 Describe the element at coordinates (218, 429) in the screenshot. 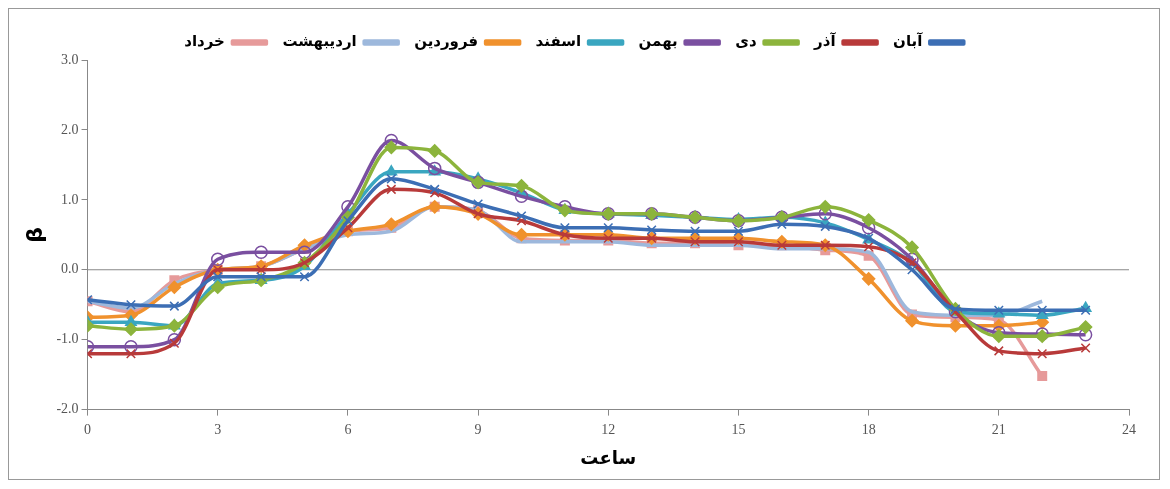

I see `x-tick-label: 3` at that location.